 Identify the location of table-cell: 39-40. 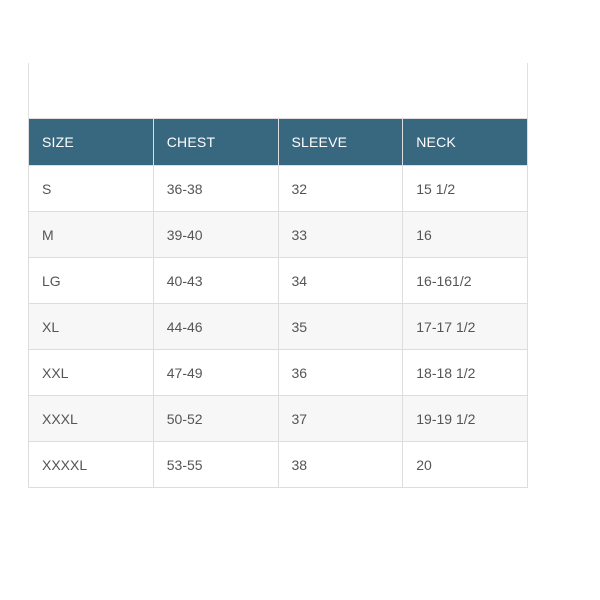
(215, 234).